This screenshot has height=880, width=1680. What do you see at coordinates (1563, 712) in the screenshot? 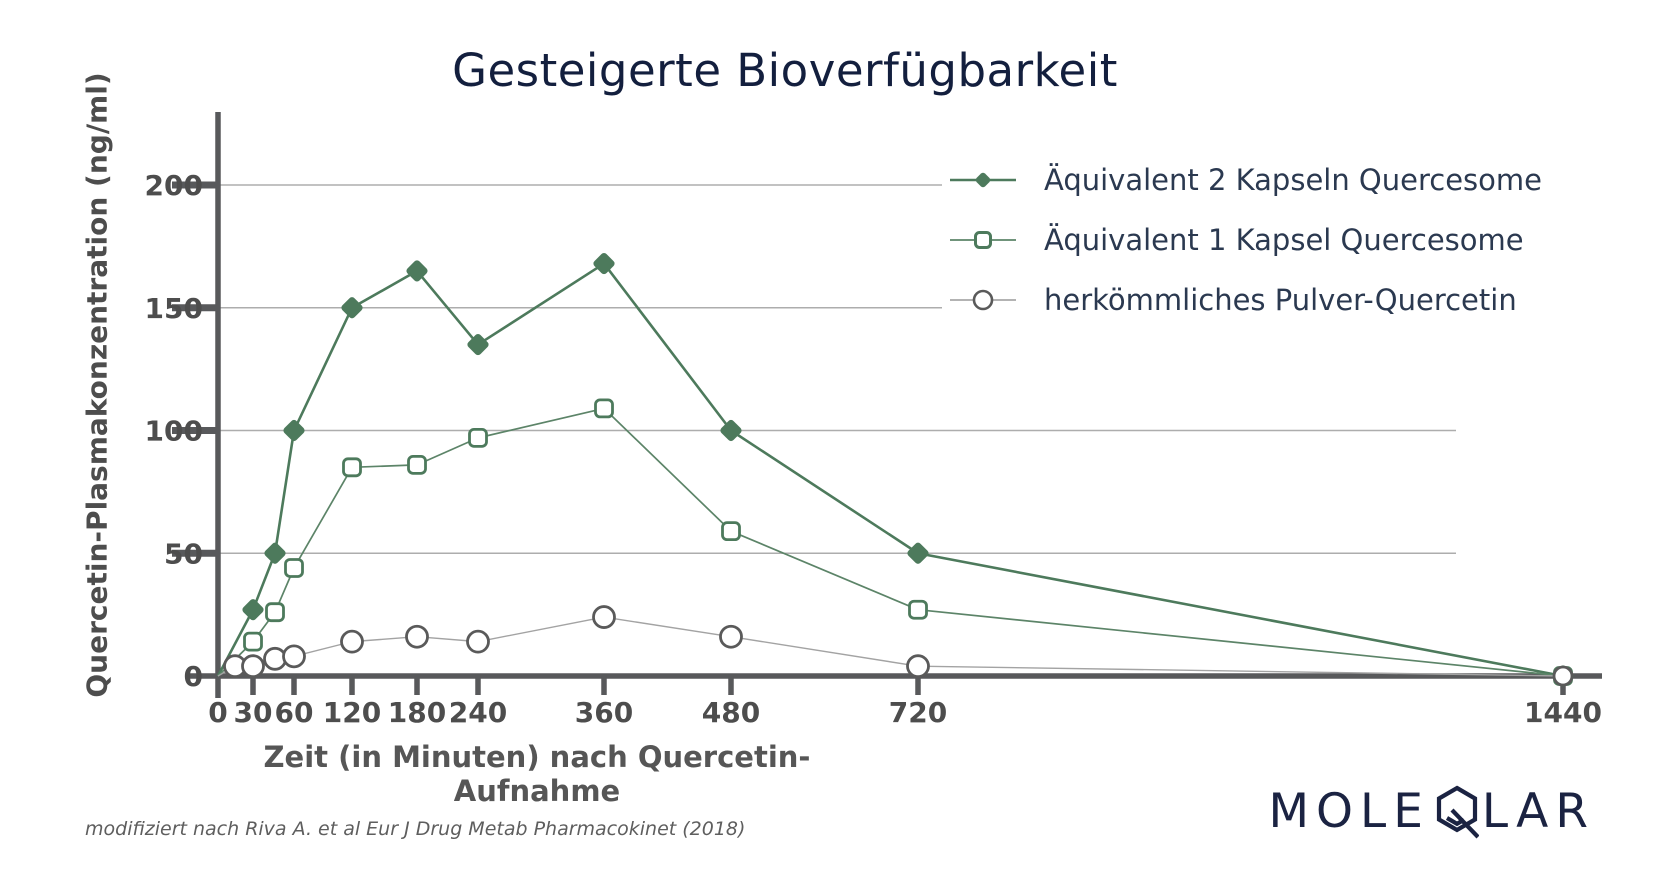
I see `x-tick-label: 1440` at bounding box center [1563, 712].